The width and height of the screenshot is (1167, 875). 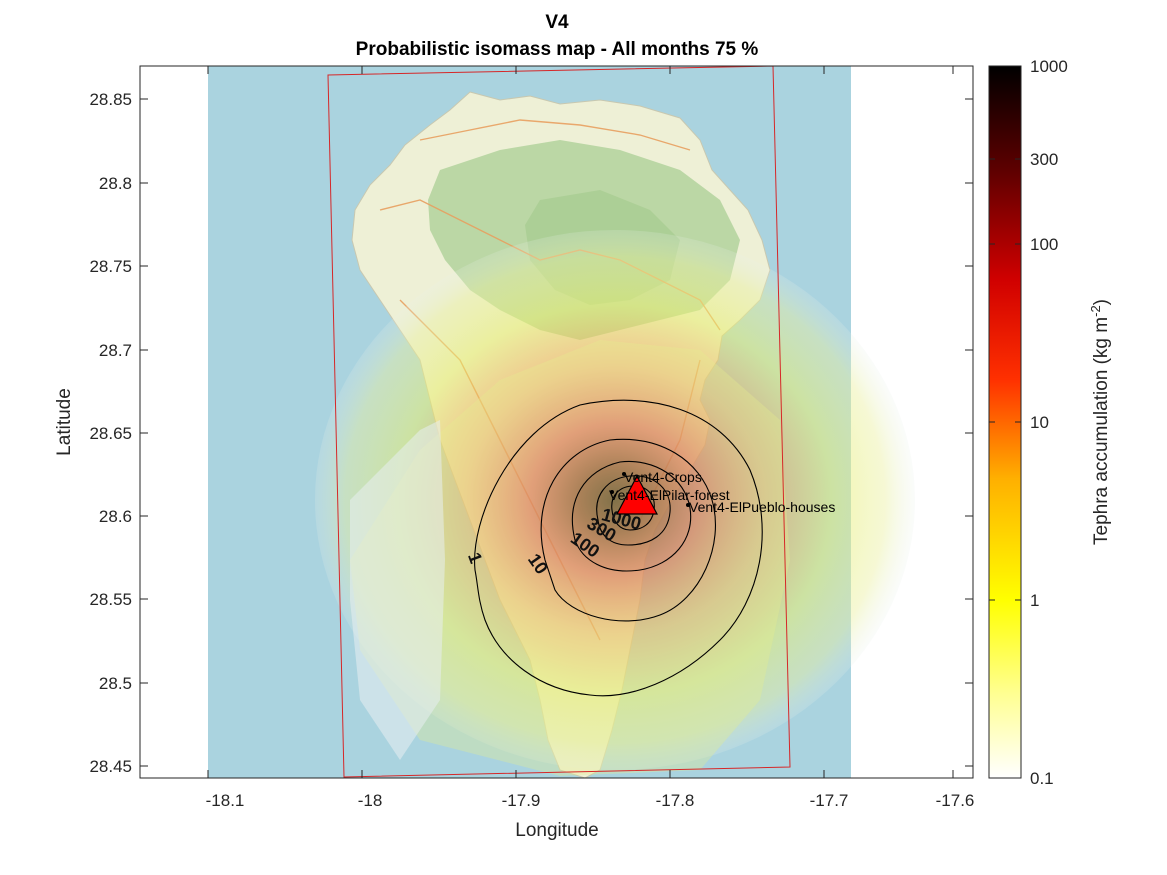 I want to click on isomass-contours, so click(x=618, y=548).